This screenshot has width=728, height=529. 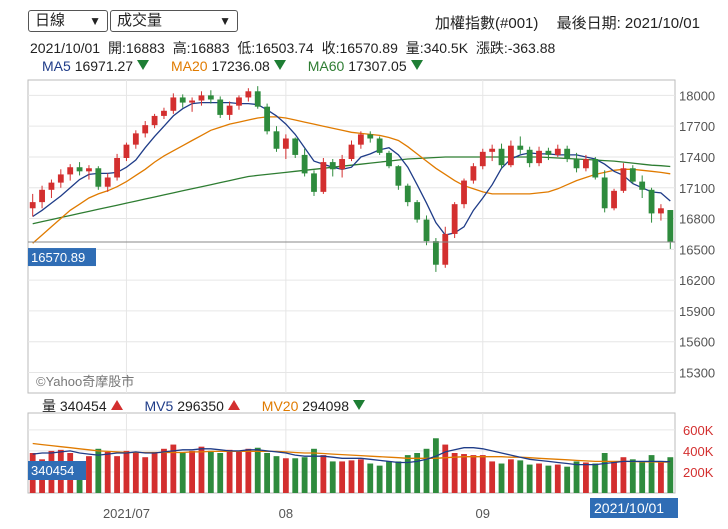 I want to click on current-date-tag: 2021/10/01, so click(x=634, y=508).